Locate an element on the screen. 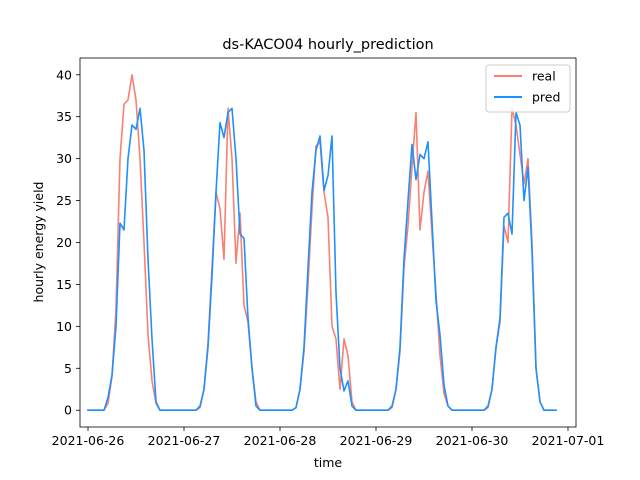  x-tick-label: 2021-06-27 is located at coordinates (184, 440).